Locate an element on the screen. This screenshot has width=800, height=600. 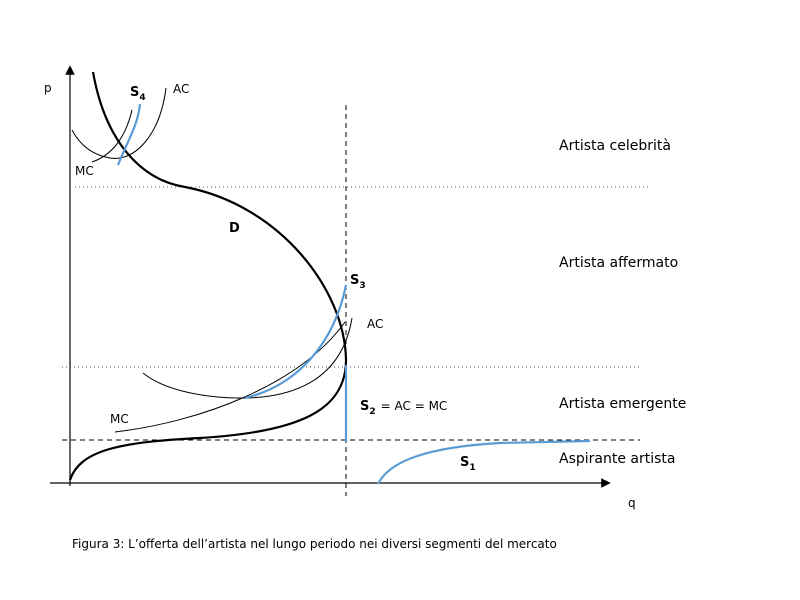
curve-label: S2 = AC = MC is located at coordinates (403, 408).